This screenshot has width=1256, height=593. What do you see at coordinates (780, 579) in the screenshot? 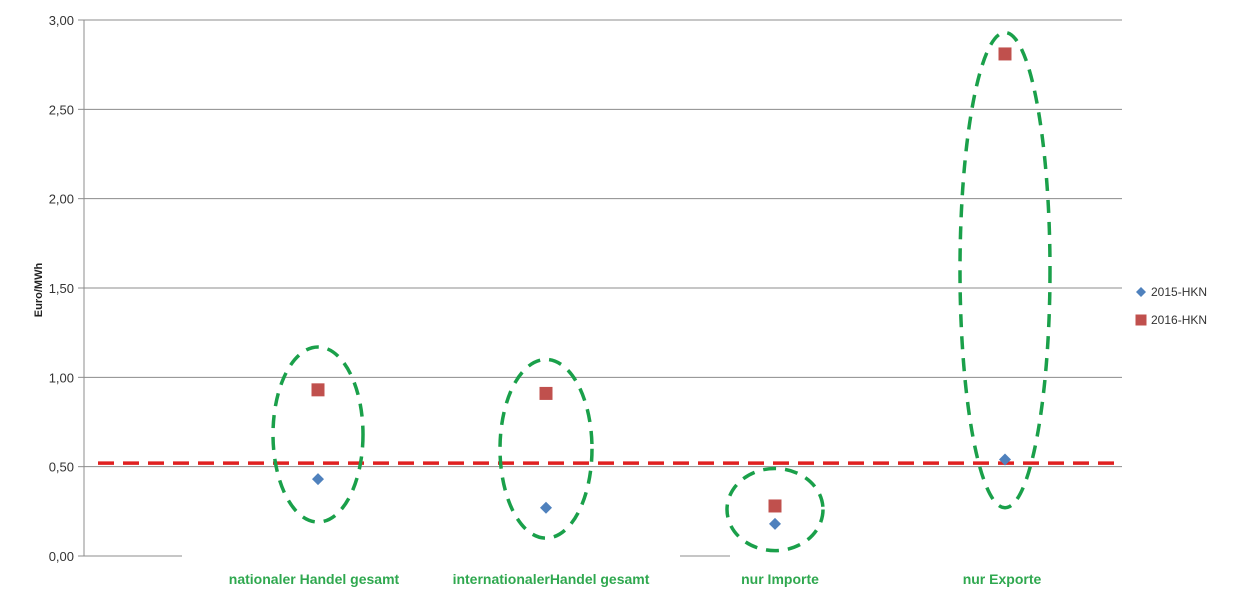
I see `category-label: nur Importe` at bounding box center [780, 579].